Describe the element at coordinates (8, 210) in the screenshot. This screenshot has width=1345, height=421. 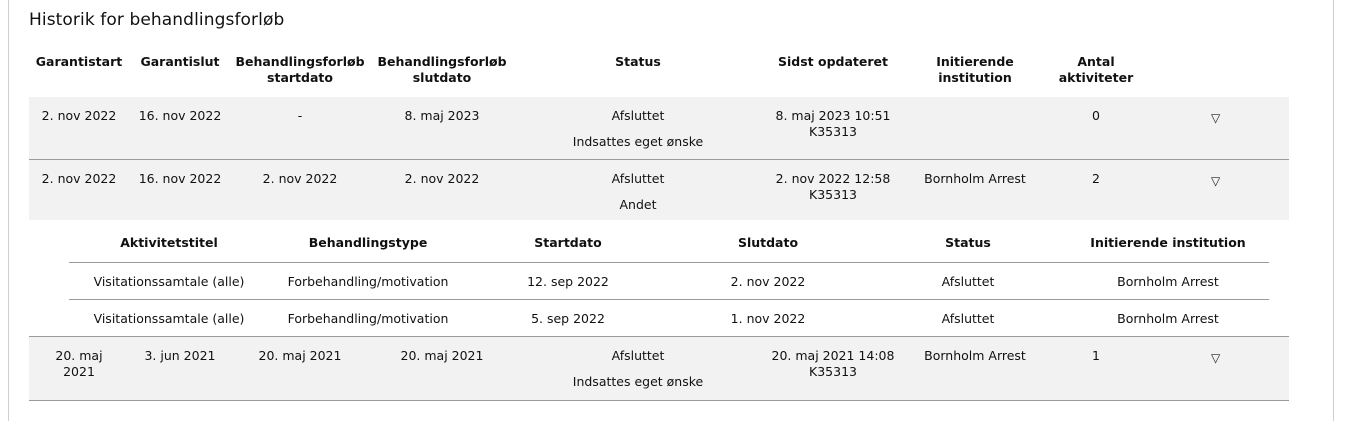
I see `panel-left-border` at that location.